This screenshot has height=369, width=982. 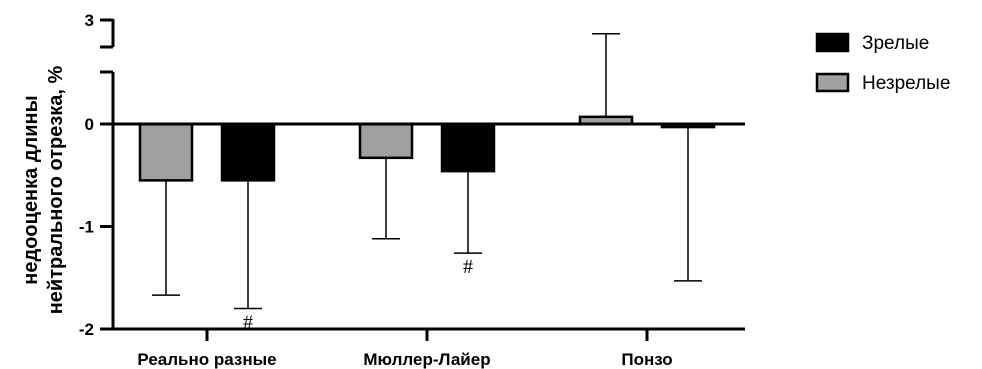 I want to click on y-tick-label: -1, so click(x=86, y=227).